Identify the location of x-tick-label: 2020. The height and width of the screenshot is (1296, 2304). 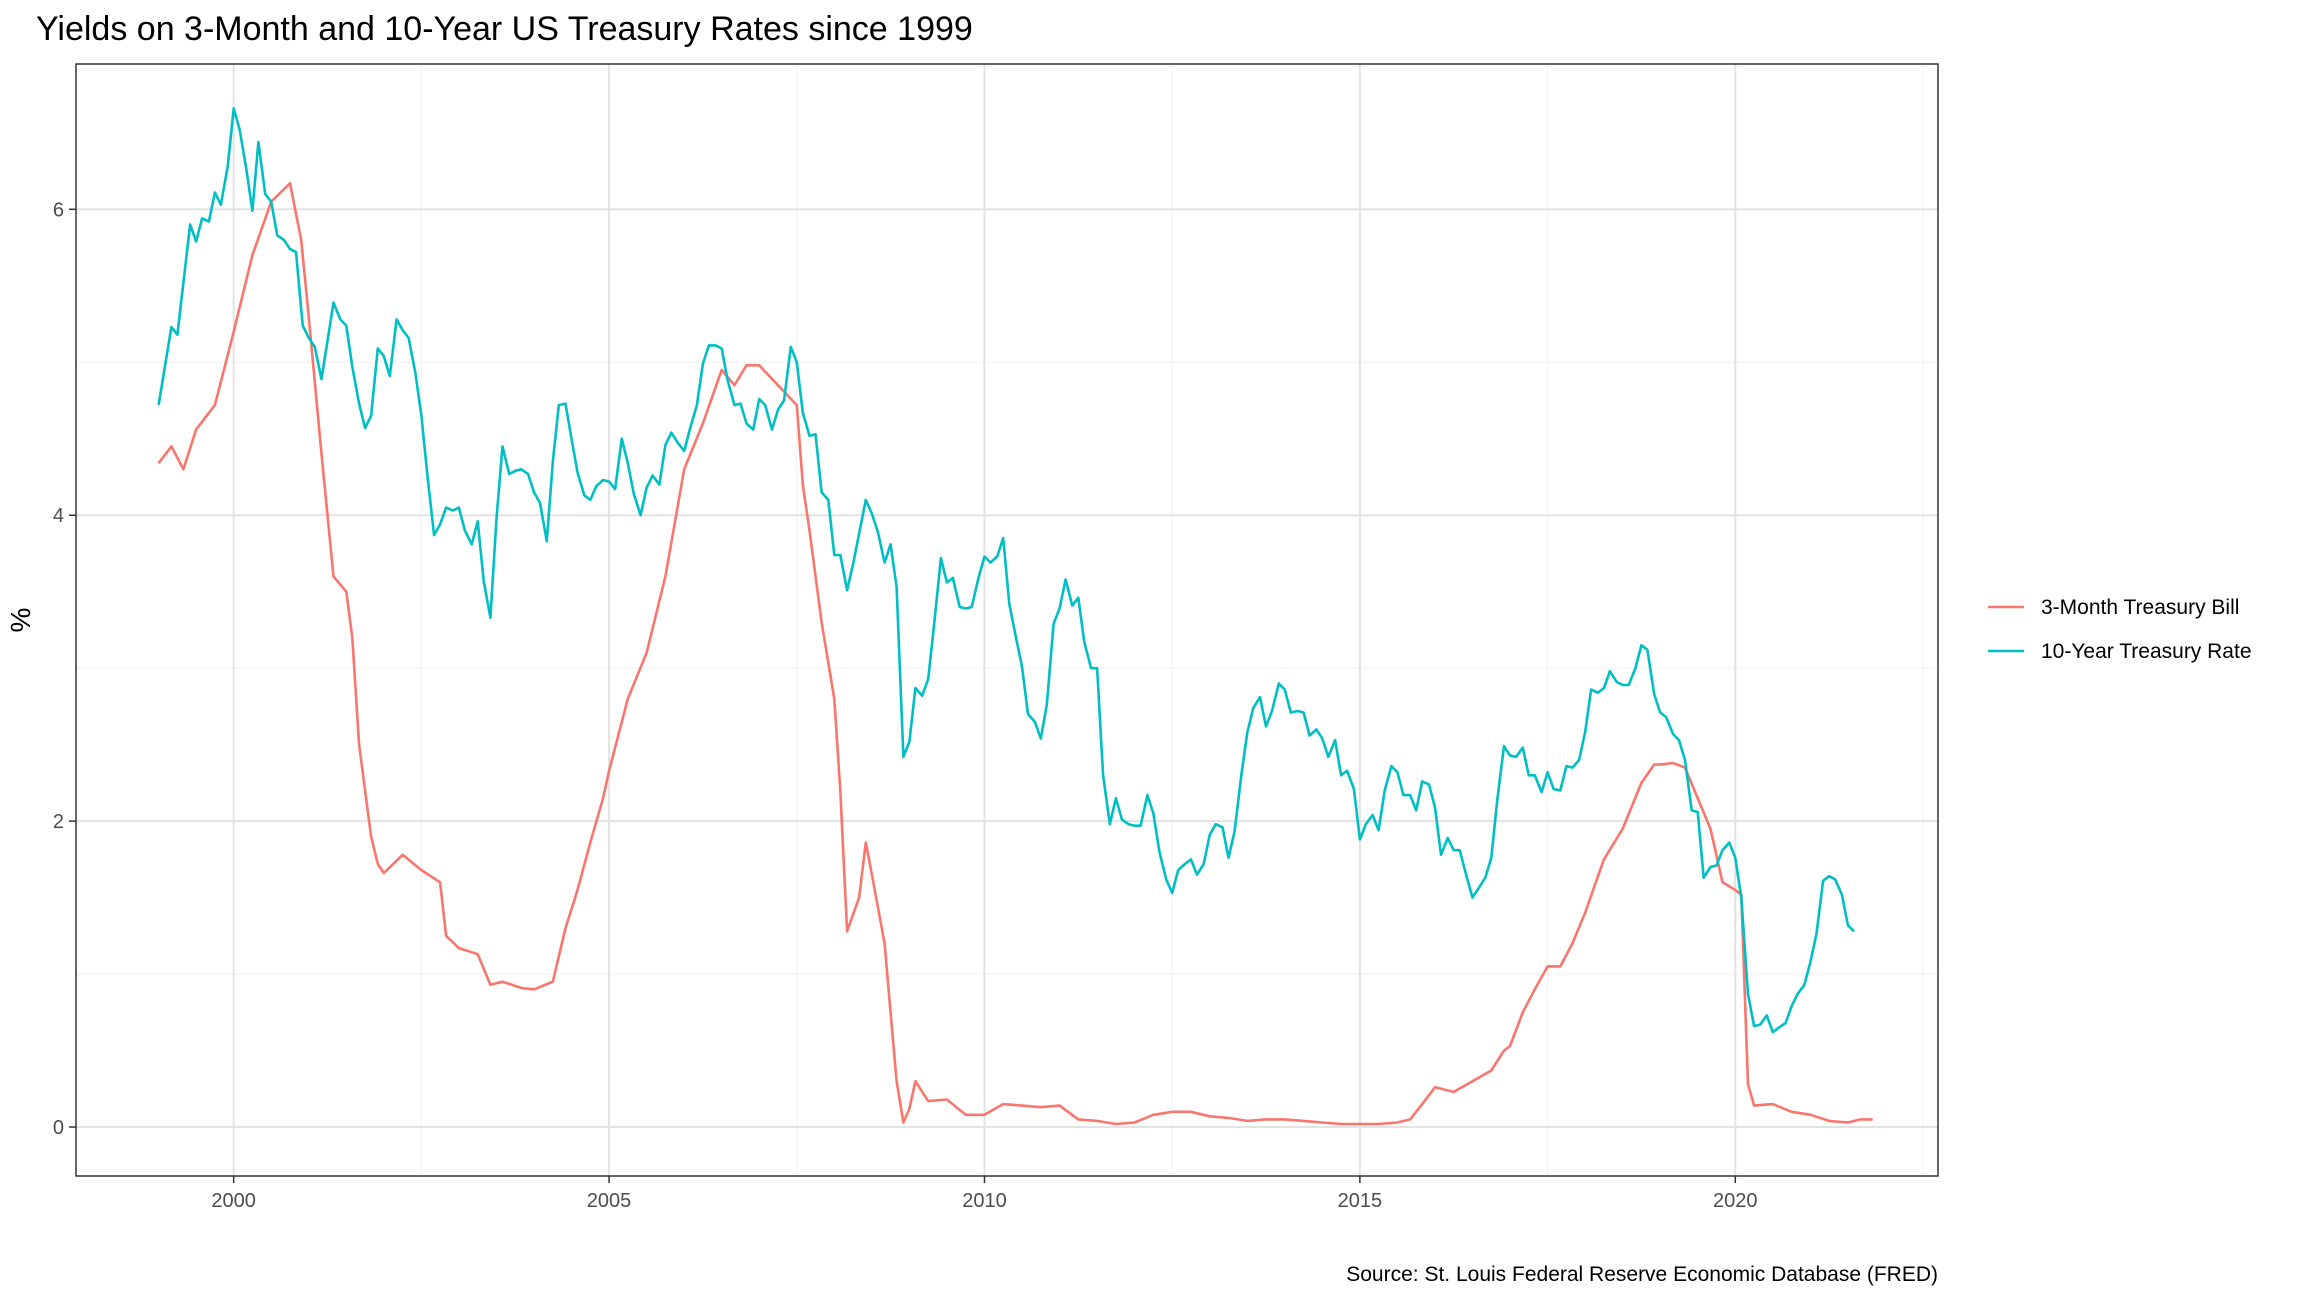
(1735, 1201).